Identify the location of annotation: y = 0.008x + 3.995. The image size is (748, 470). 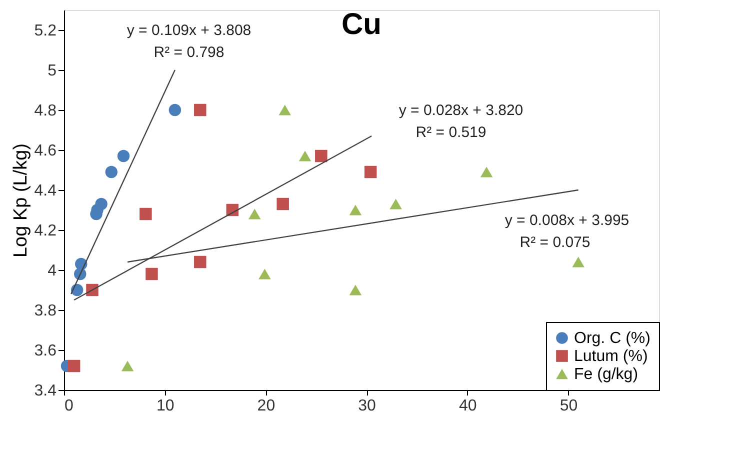
(567, 220).